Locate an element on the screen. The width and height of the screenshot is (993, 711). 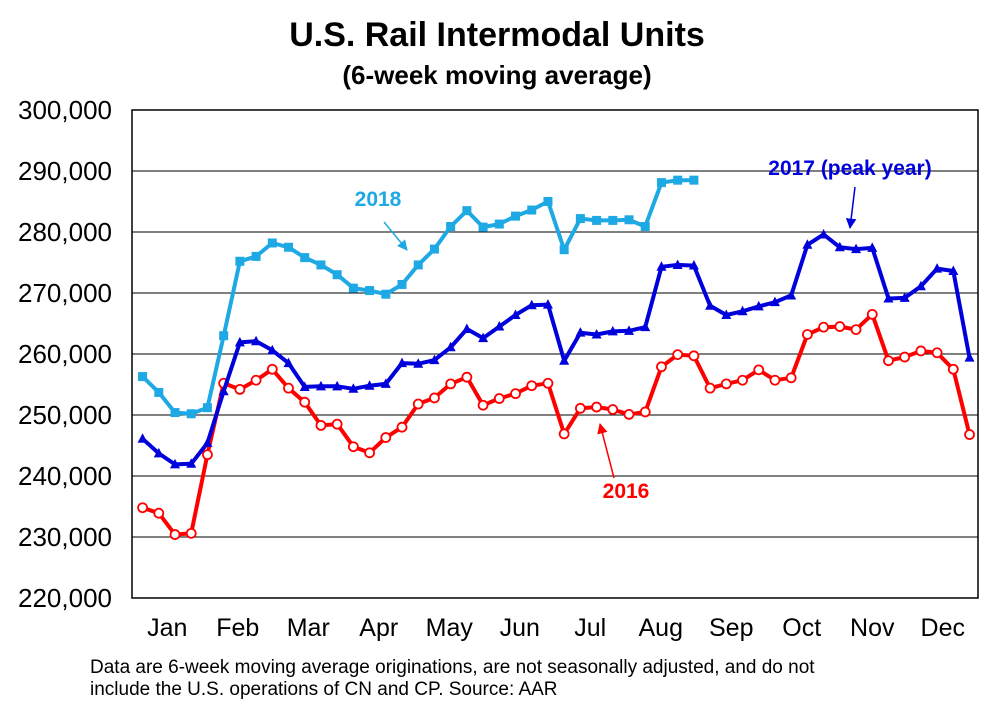
annotation-arrow-2017 is located at coordinates (851, 208).